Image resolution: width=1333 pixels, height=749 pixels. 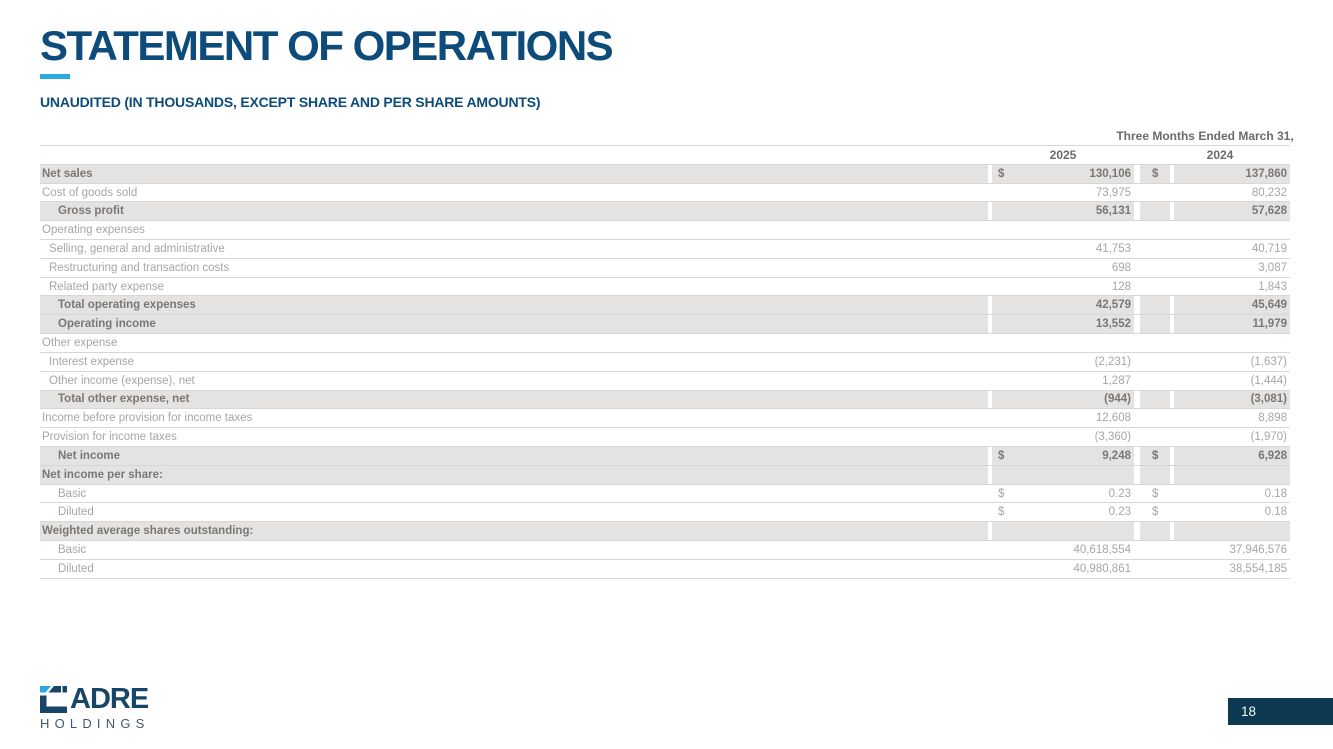 I want to click on row-label: Total operating expenses, so click(x=514, y=305).